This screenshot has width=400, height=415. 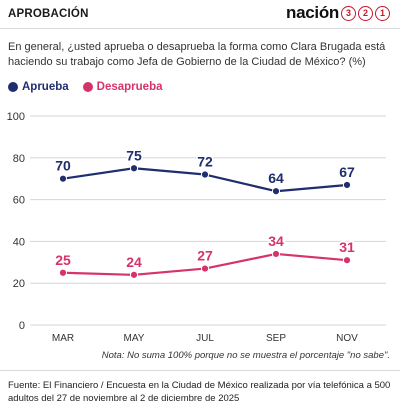 What do you see at coordinates (134, 168) in the screenshot?
I see `data-point-aprueba-may` at bounding box center [134, 168].